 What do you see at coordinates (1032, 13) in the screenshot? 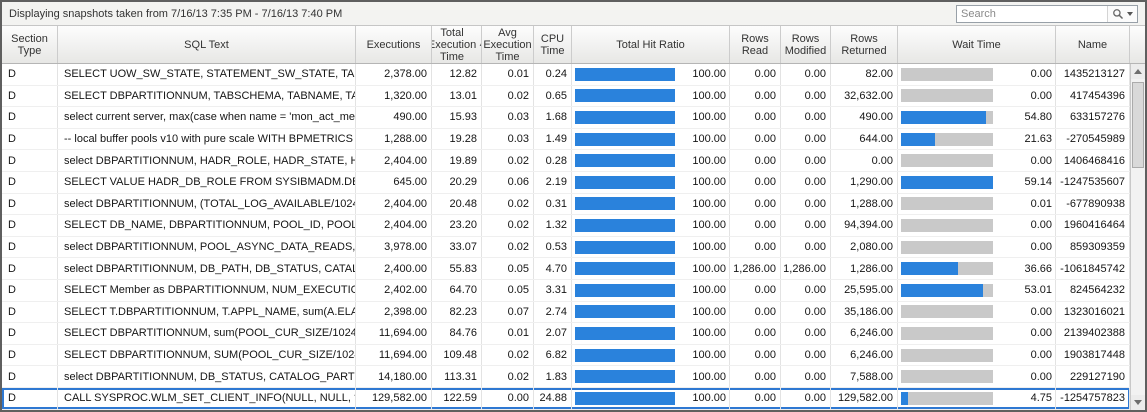
I see `search-input` at bounding box center [1032, 13].